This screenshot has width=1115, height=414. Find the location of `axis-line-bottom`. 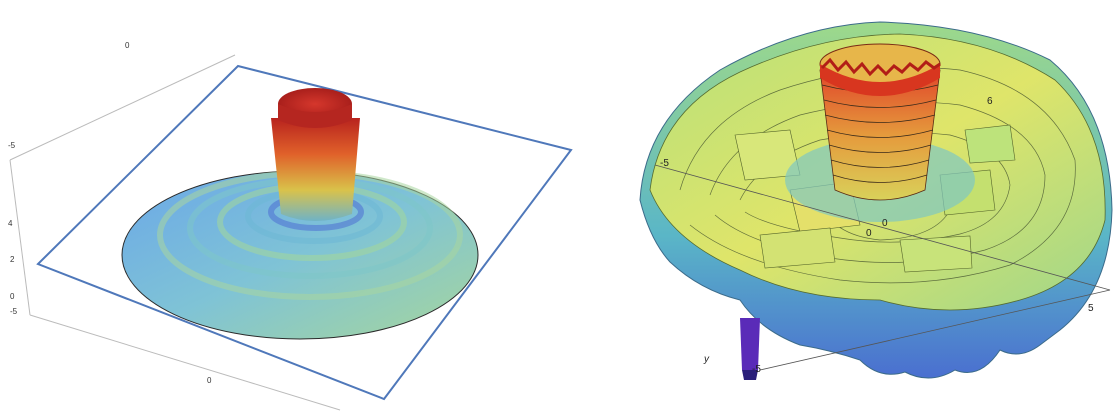

axis-line-bottom is located at coordinates (185, 362).